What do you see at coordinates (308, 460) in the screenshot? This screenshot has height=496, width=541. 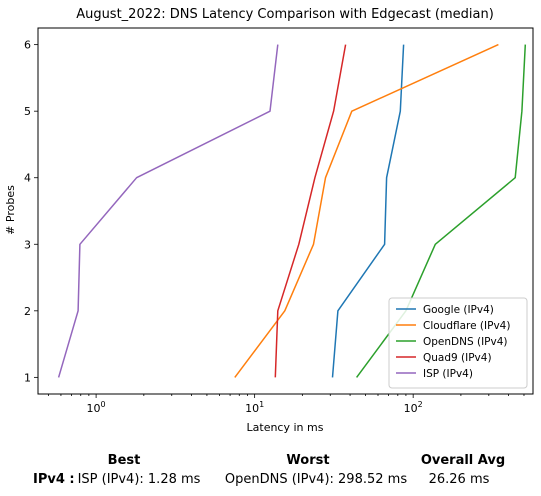 I see `summary-header-worst: Worst` at bounding box center [308, 460].